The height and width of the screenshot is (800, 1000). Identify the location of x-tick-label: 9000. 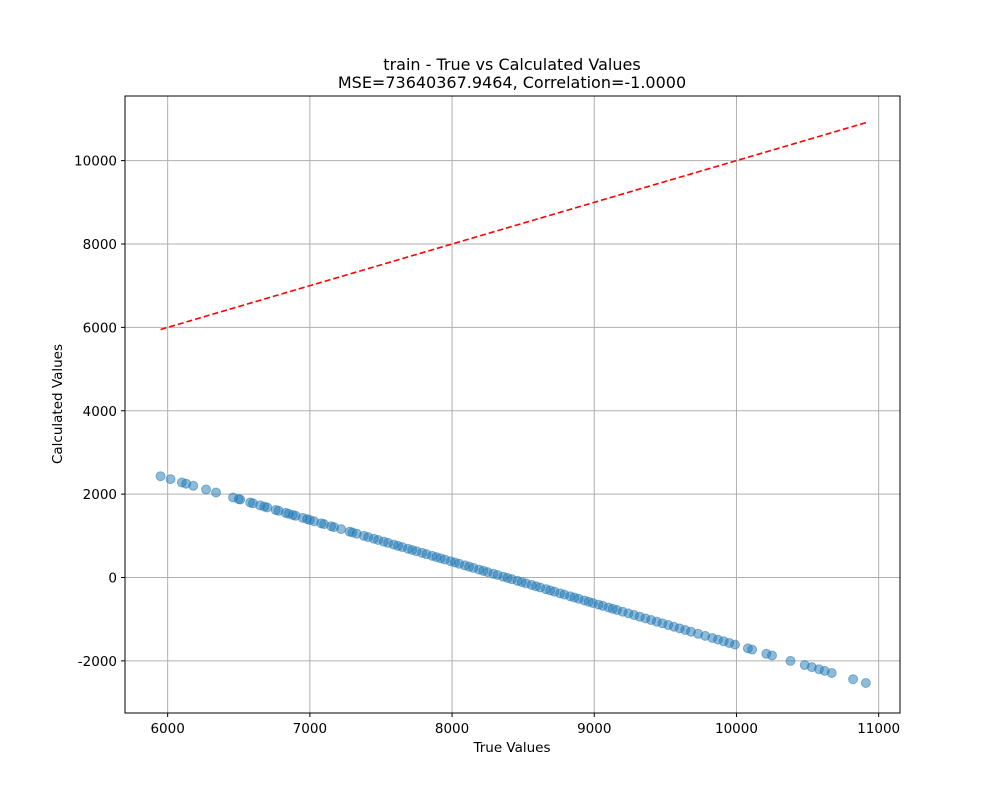
(594, 729).